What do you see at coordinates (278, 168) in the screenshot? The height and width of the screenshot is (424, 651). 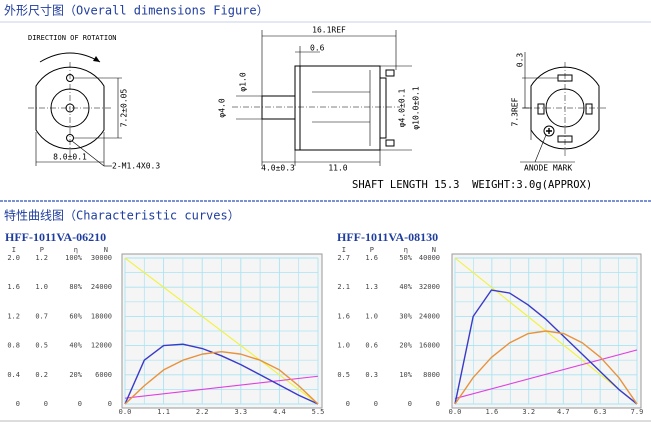 I see `dimension-label: 4.0±0.3` at bounding box center [278, 168].